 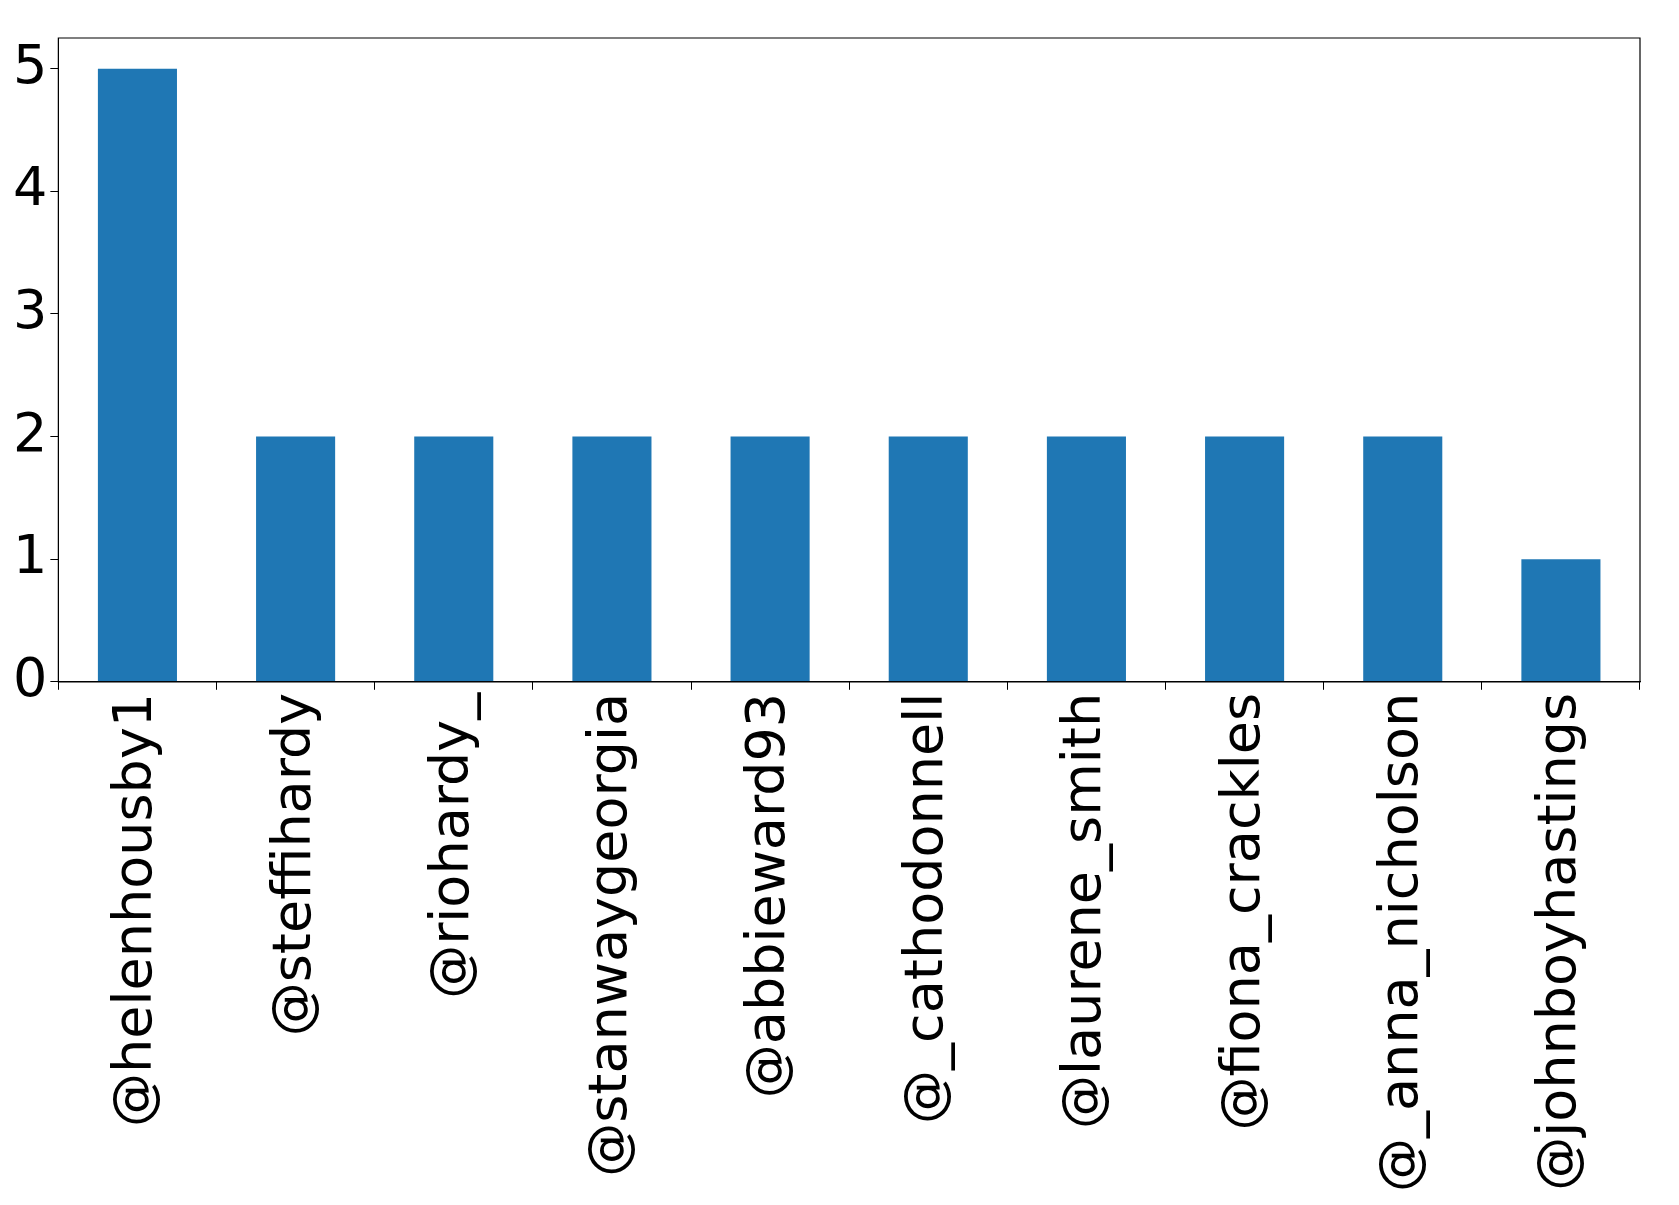 What do you see at coordinates (1398, 942) in the screenshot?
I see `x-tick-label: @_anna_nicholson` at bounding box center [1398, 942].